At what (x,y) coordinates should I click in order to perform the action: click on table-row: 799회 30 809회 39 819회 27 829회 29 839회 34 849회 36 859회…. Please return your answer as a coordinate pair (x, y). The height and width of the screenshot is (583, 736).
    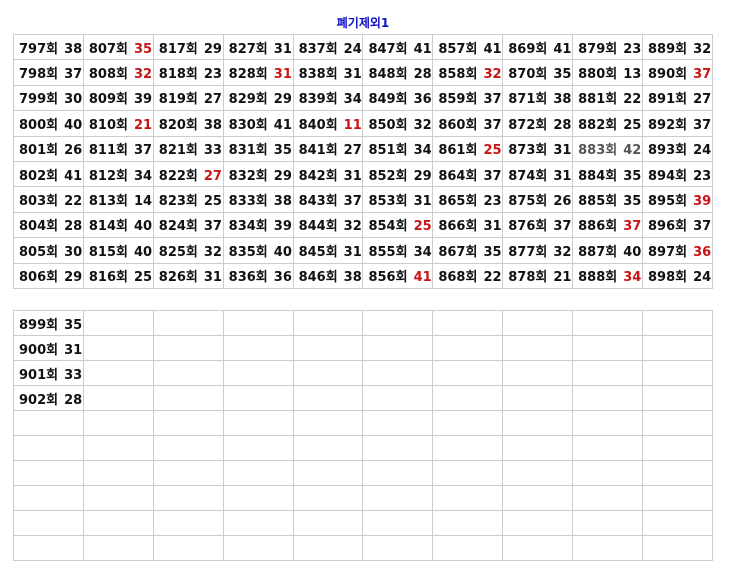
    Looking at the image, I should click on (363, 98).